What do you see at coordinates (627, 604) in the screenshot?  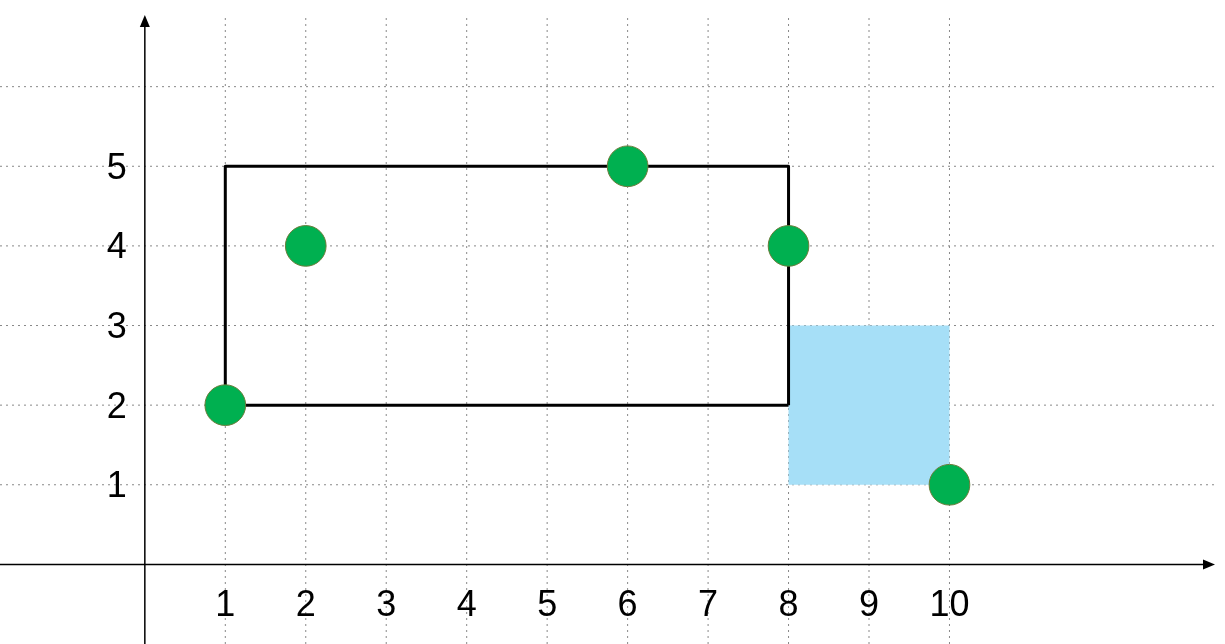 I see `x-tick-label: 6` at bounding box center [627, 604].